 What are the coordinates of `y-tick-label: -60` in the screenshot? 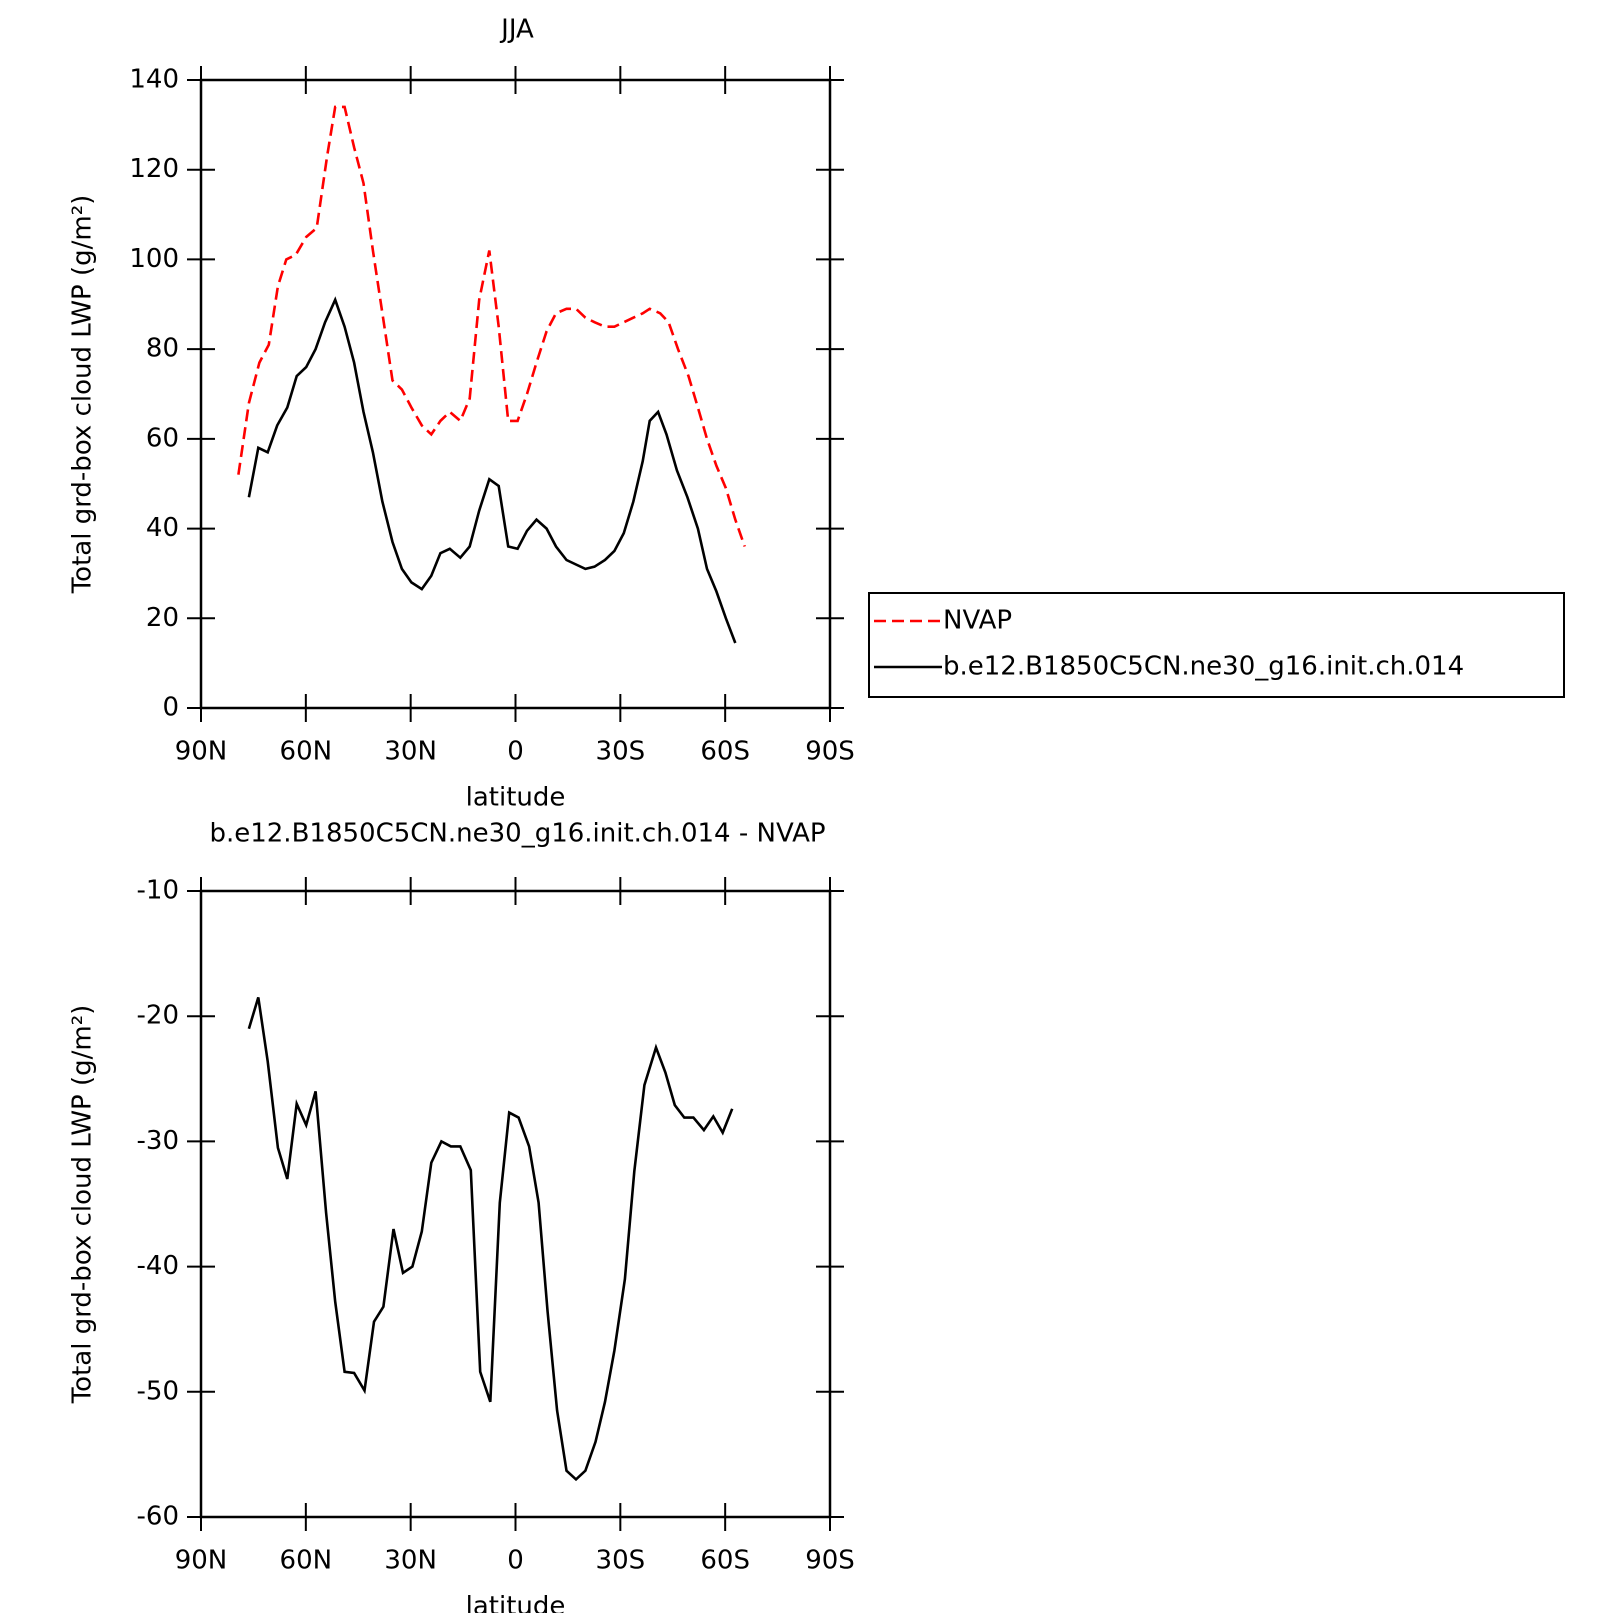 It's located at (158, 1517).